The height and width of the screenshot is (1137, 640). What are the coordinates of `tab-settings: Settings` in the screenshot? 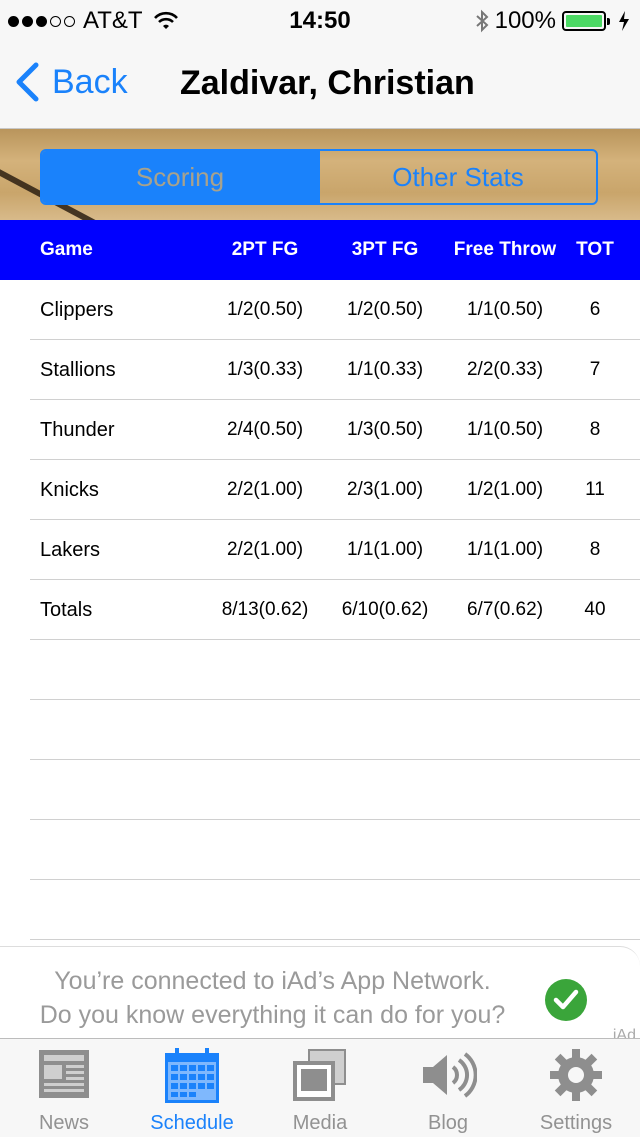 It's located at (576, 1088).